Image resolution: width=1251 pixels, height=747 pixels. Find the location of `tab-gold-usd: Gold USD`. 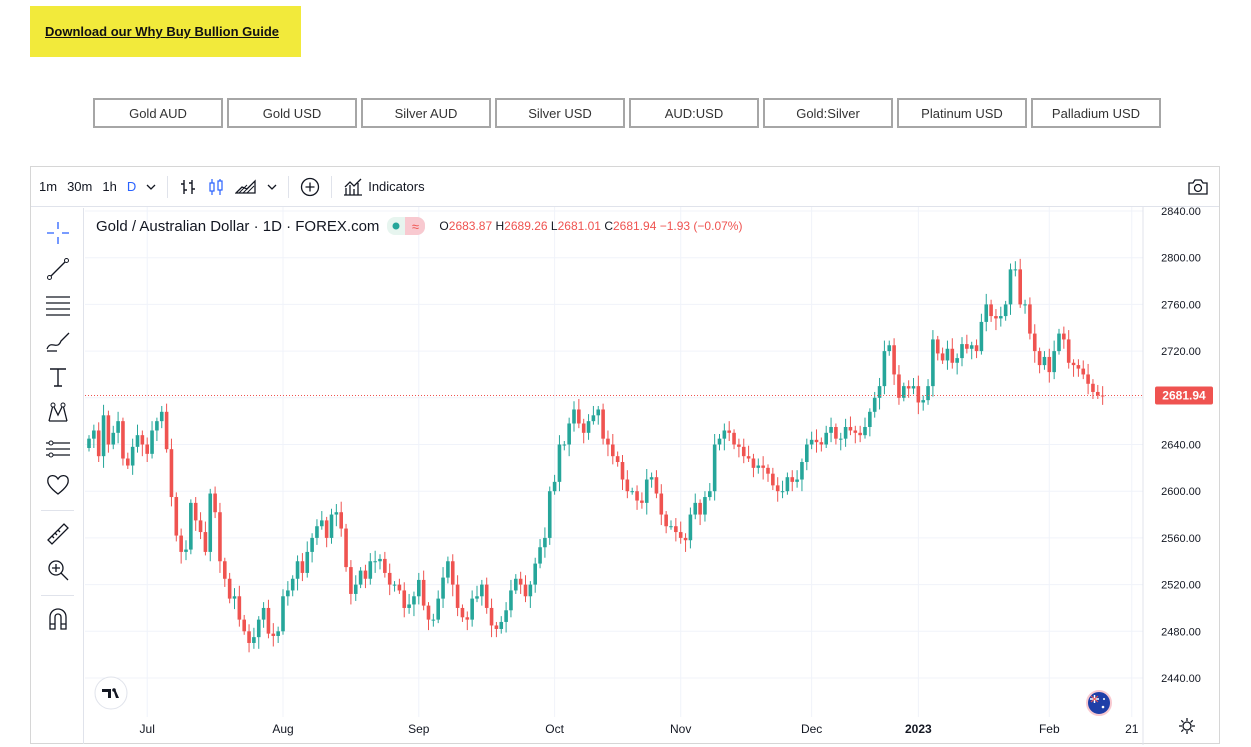

tab-gold-usd: Gold USD is located at coordinates (292, 113).